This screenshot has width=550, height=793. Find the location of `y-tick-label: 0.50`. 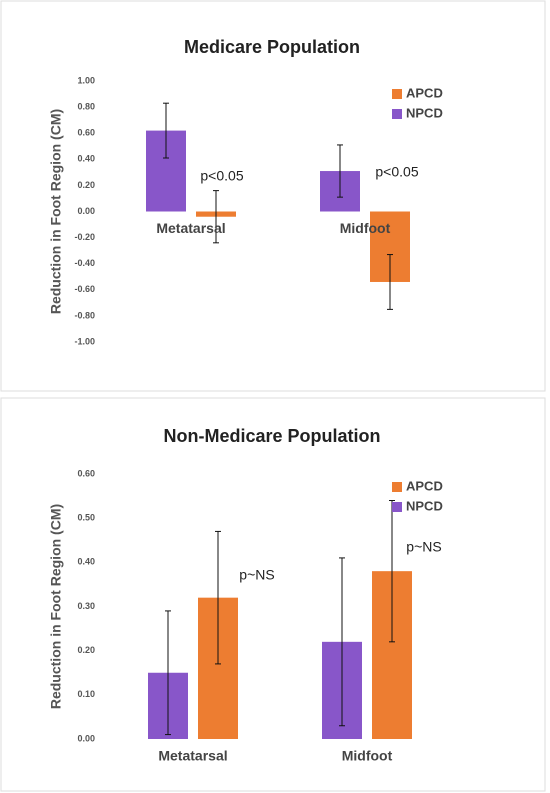

y-tick-label: 0.50 is located at coordinates (86, 518).